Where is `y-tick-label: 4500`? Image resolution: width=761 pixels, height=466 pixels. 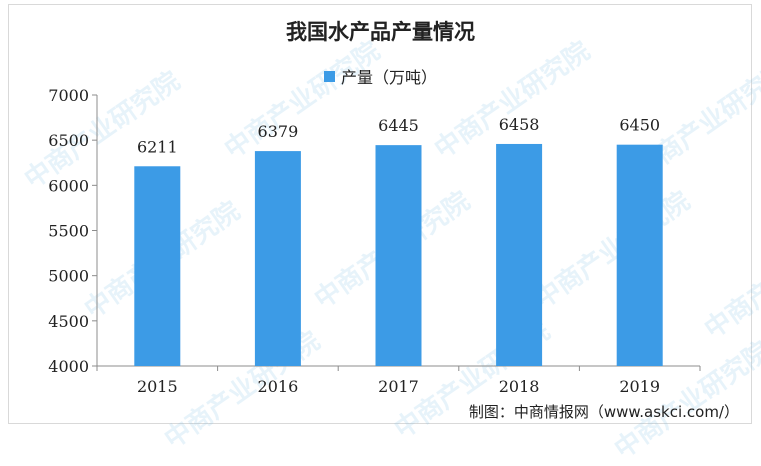
y-tick-label: 4500 is located at coordinates (68, 321).